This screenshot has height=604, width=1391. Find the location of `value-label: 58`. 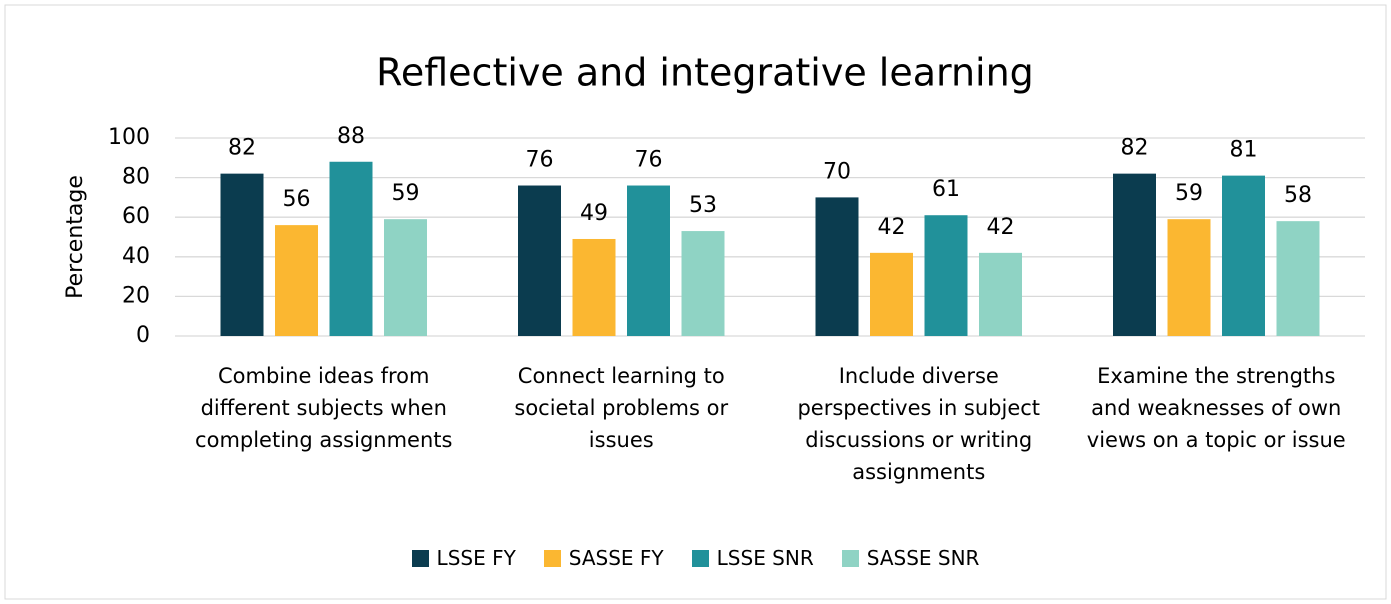

value-label: 58 is located at coordinates (1298, 195).